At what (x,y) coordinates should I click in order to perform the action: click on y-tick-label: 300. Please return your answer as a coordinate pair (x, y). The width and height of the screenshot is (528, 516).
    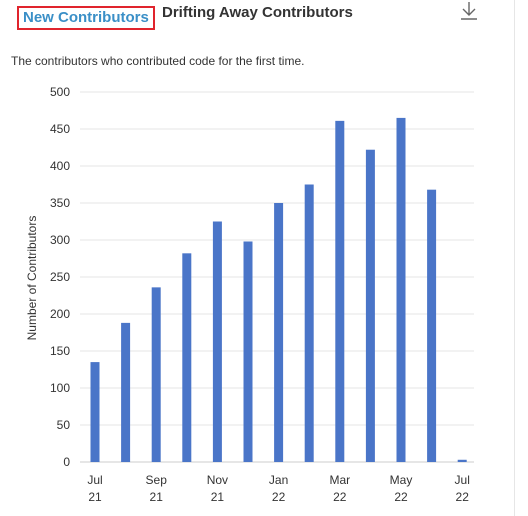
    Looking at the image, I should click on (60, 240).